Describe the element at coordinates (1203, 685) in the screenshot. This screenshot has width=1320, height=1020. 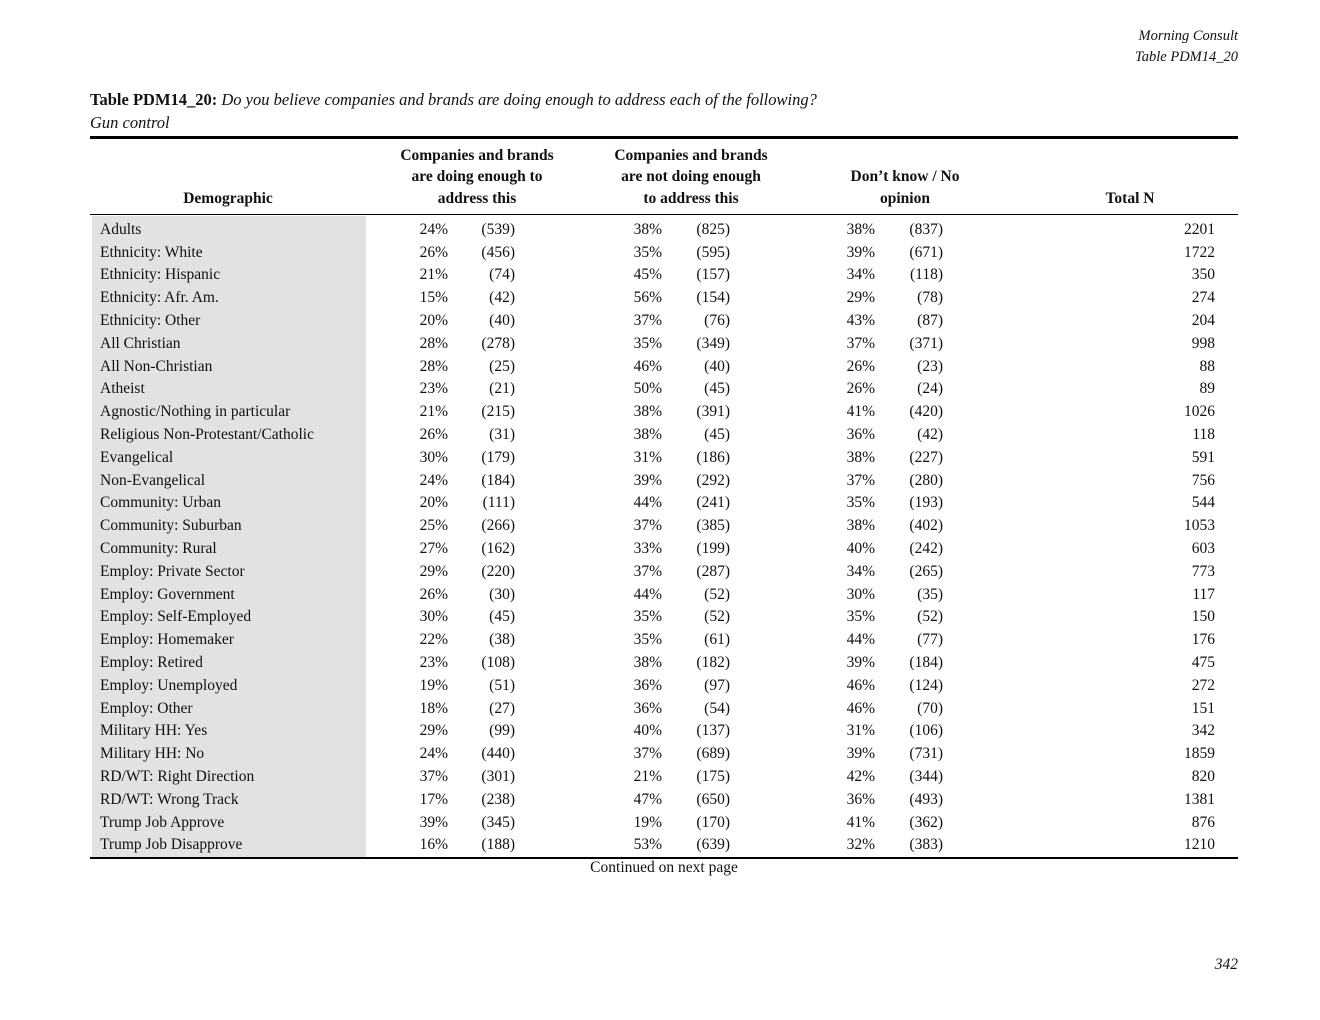
I see `total-n-cell: 272` at that location.